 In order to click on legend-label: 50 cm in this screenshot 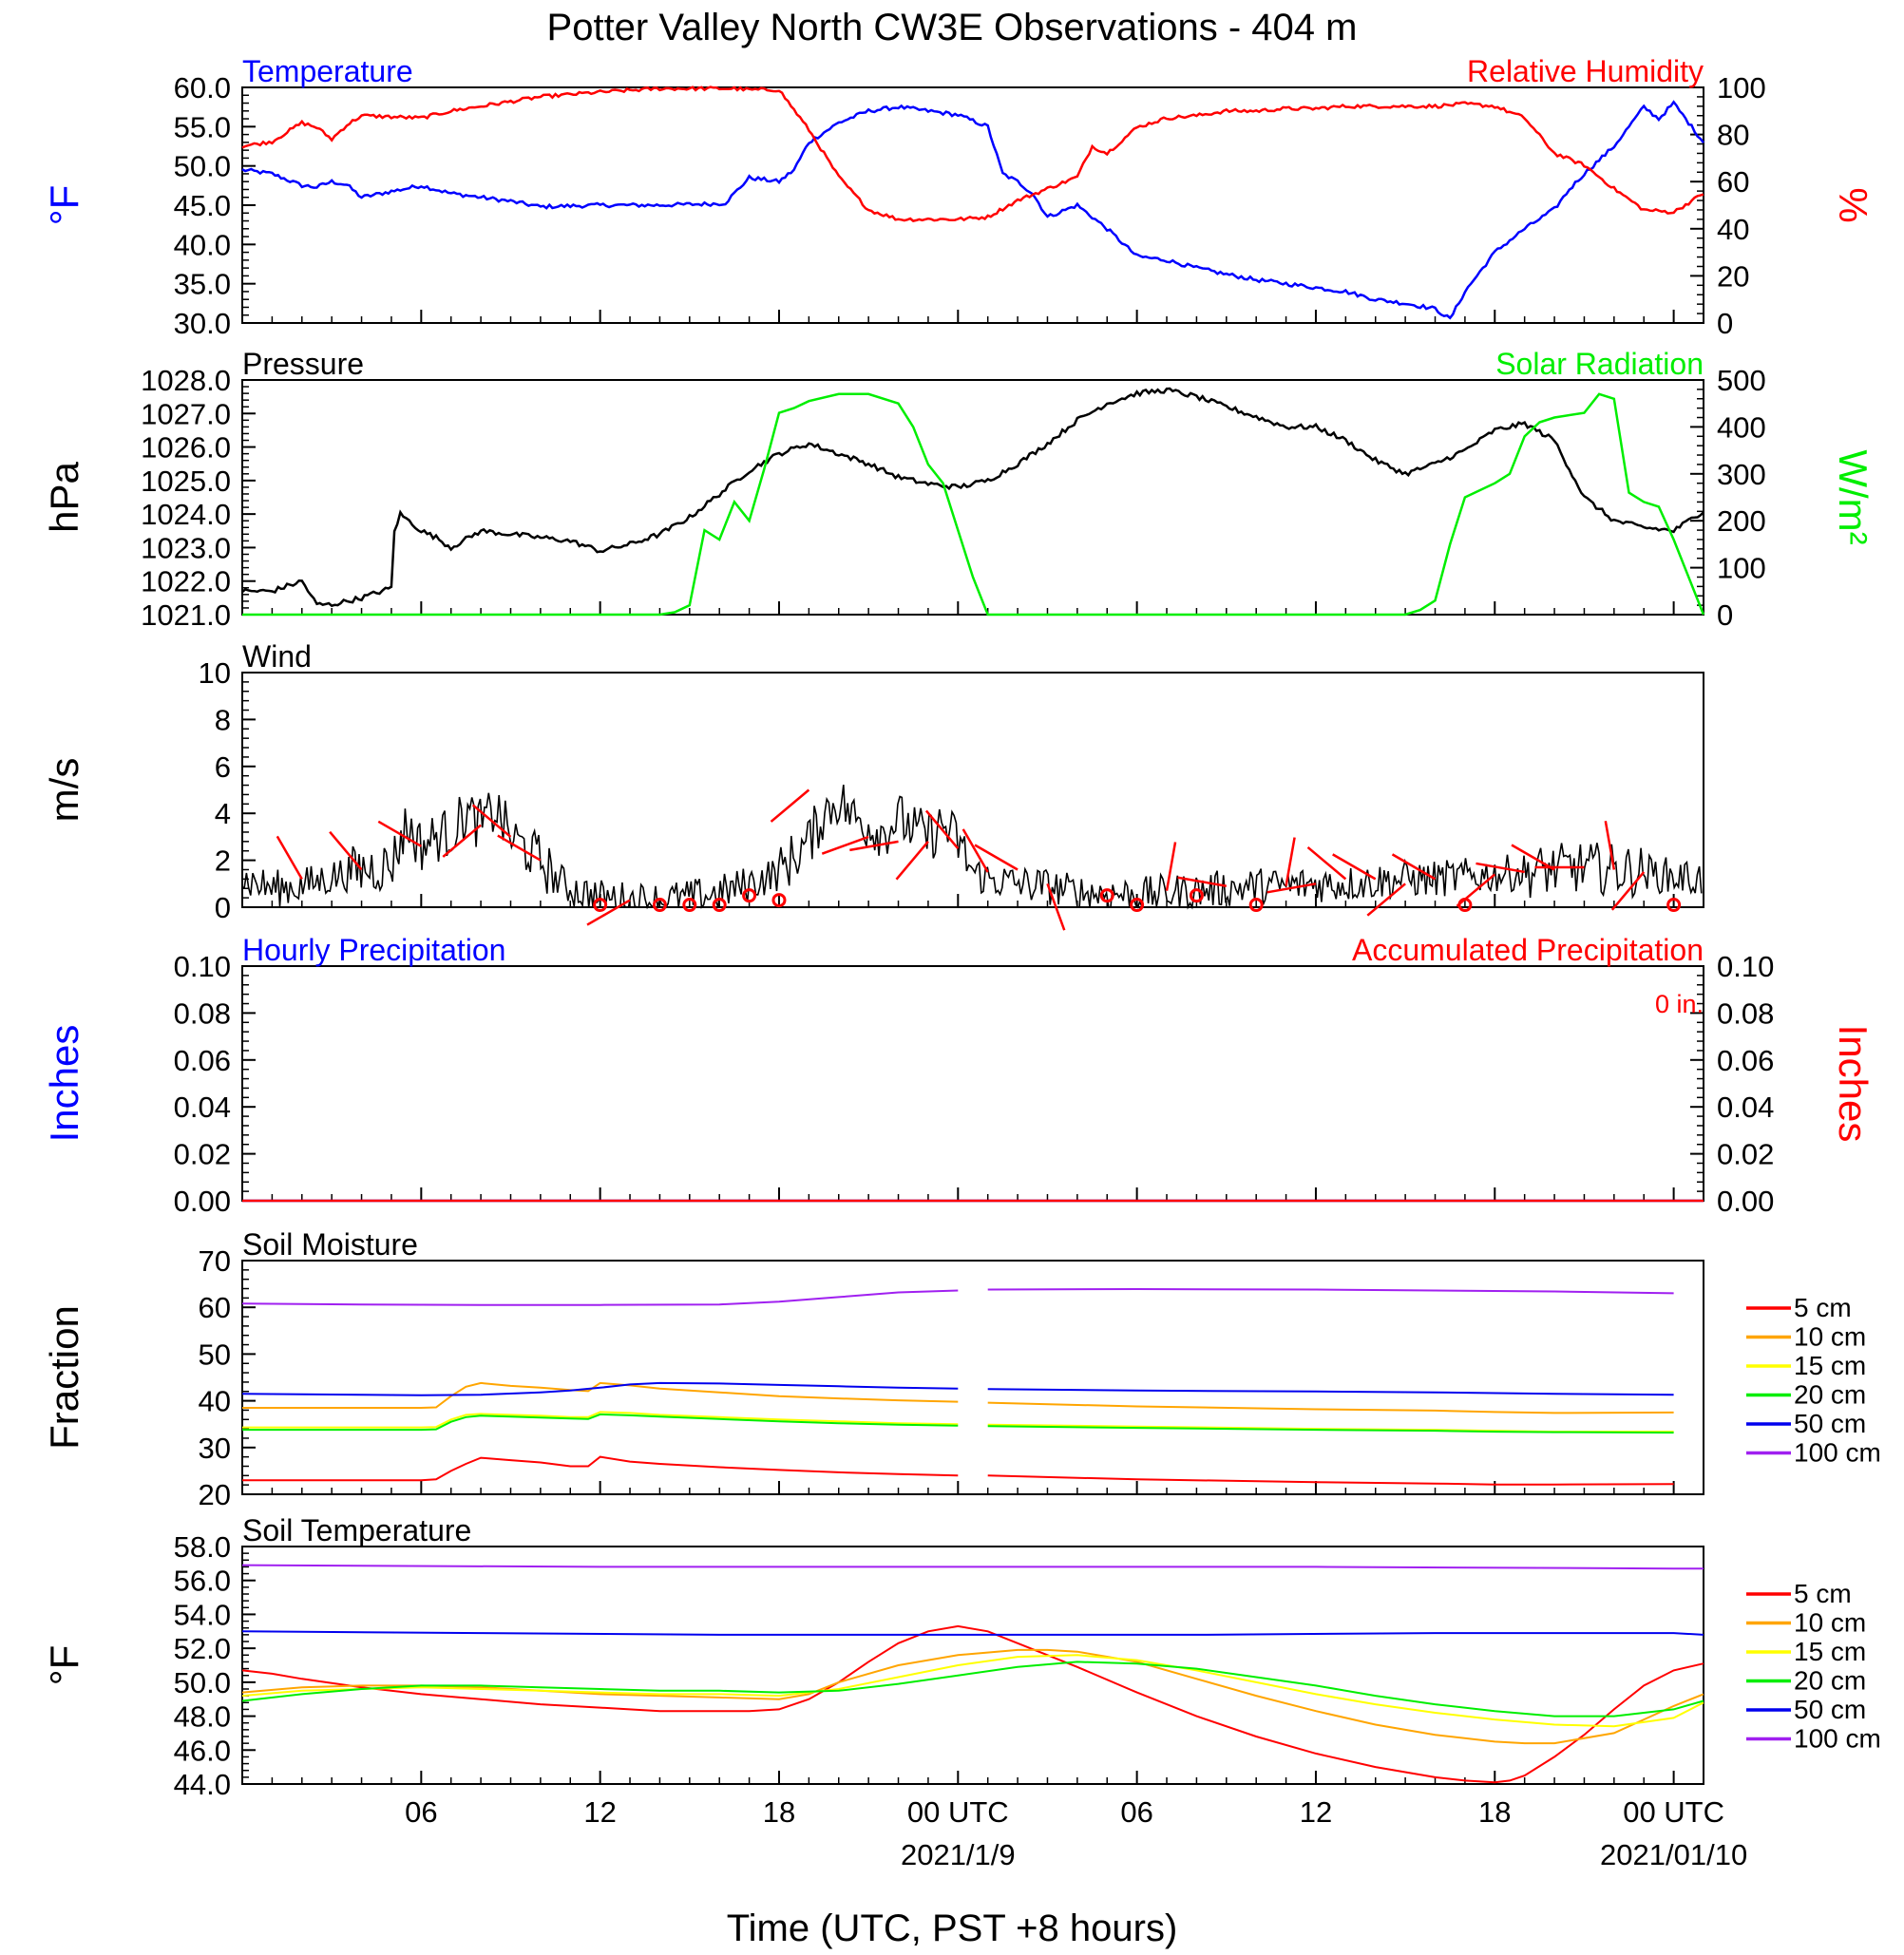, I will do `click(1830, 1709)`.